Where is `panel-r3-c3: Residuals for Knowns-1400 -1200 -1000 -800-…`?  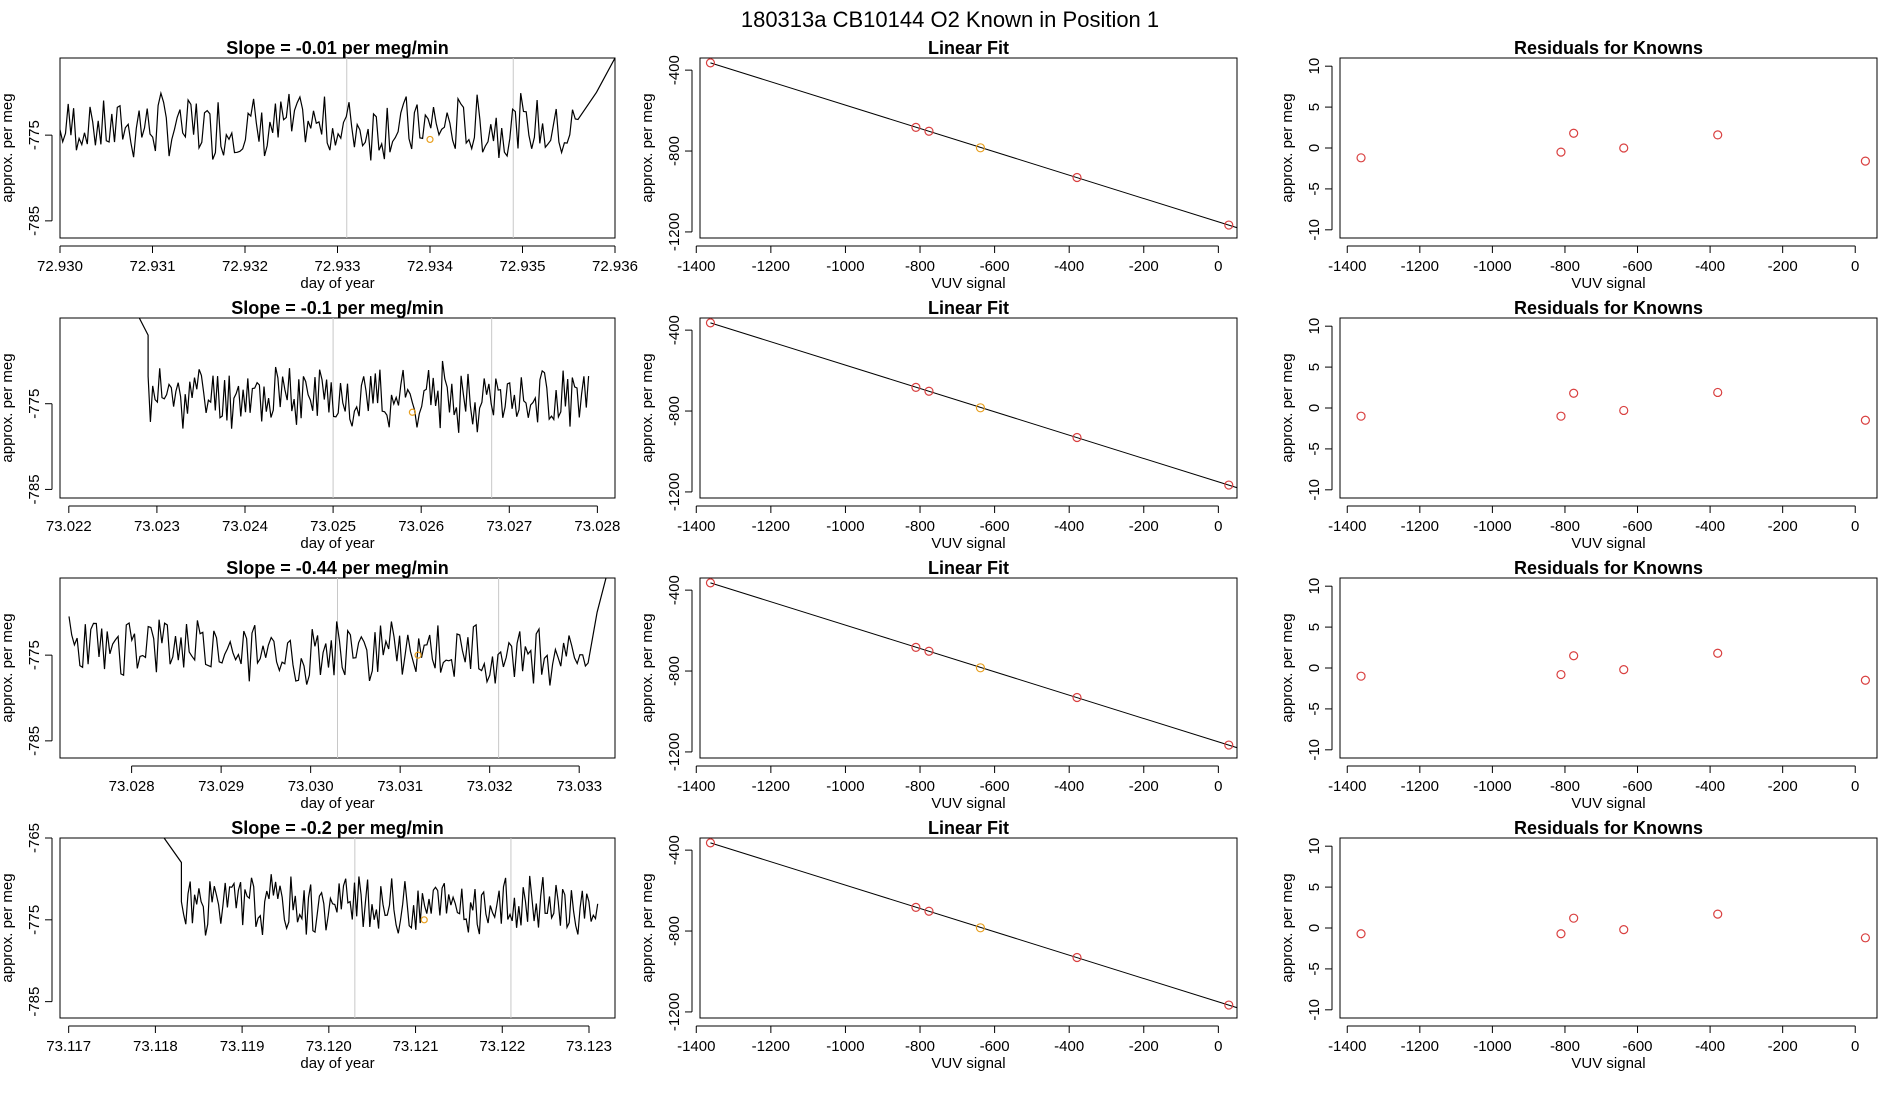 panel-r3-c3: Residuals for Knowns-1400 -1200 -1000 -800-… is located at coordinates (1578, 685).